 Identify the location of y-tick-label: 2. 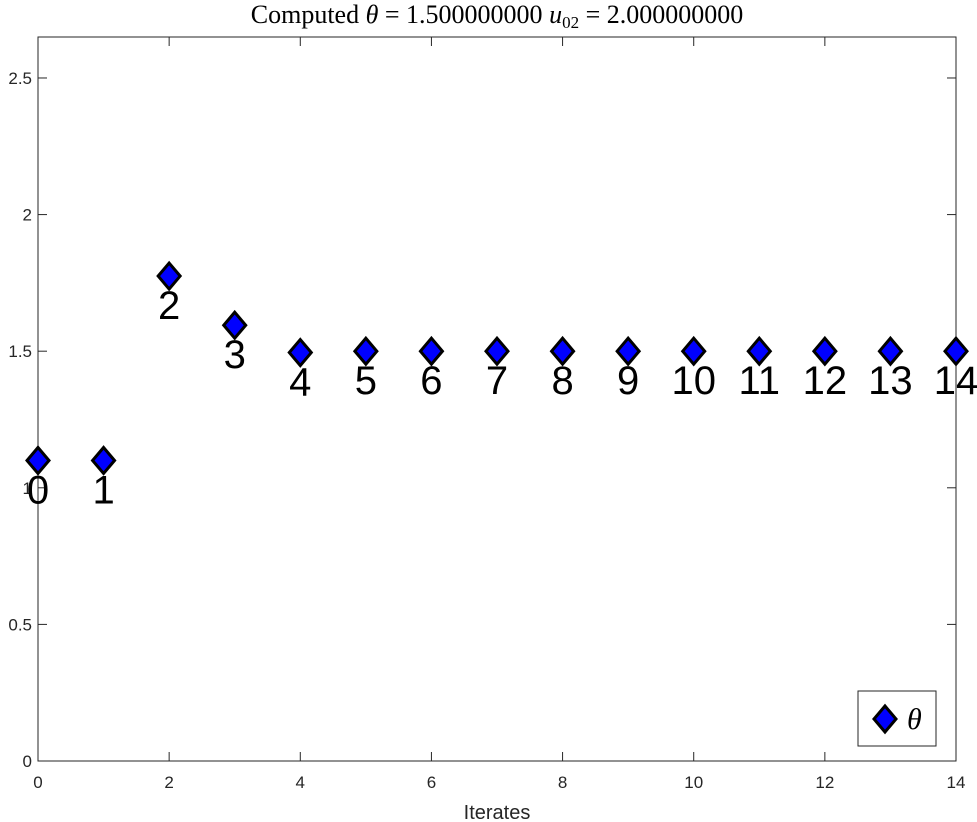
(27, 215).